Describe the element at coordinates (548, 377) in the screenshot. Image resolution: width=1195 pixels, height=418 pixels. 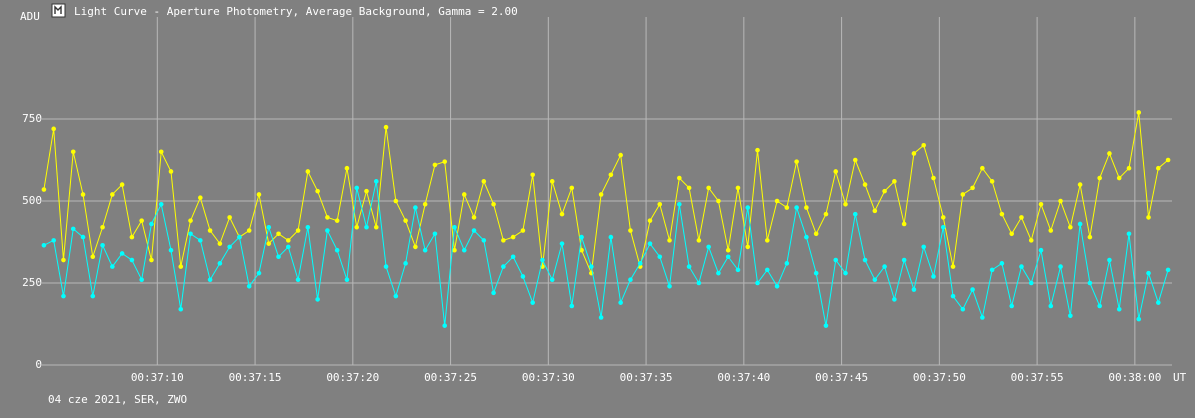
I see `x-tick-label: 00:37:30` at that location.